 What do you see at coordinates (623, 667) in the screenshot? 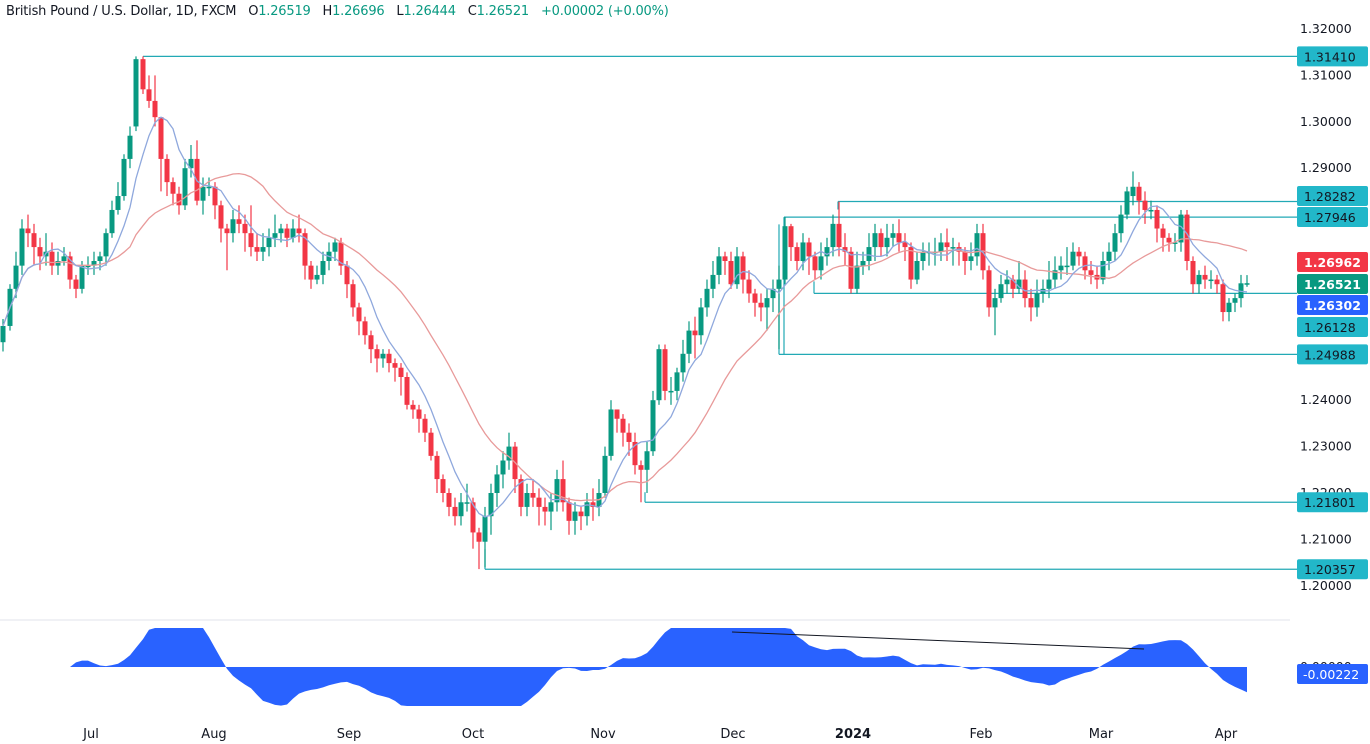
I see `oscillator-area` at bounding box center [623, 667].